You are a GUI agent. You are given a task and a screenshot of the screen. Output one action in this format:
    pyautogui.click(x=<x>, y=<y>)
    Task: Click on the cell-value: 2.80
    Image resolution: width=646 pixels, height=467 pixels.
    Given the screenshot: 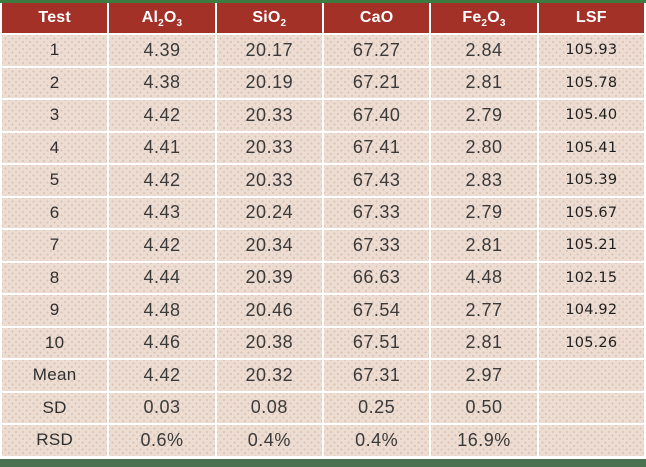 What is the action you would take?
    pyautogui.click(x=484, y=147)
    